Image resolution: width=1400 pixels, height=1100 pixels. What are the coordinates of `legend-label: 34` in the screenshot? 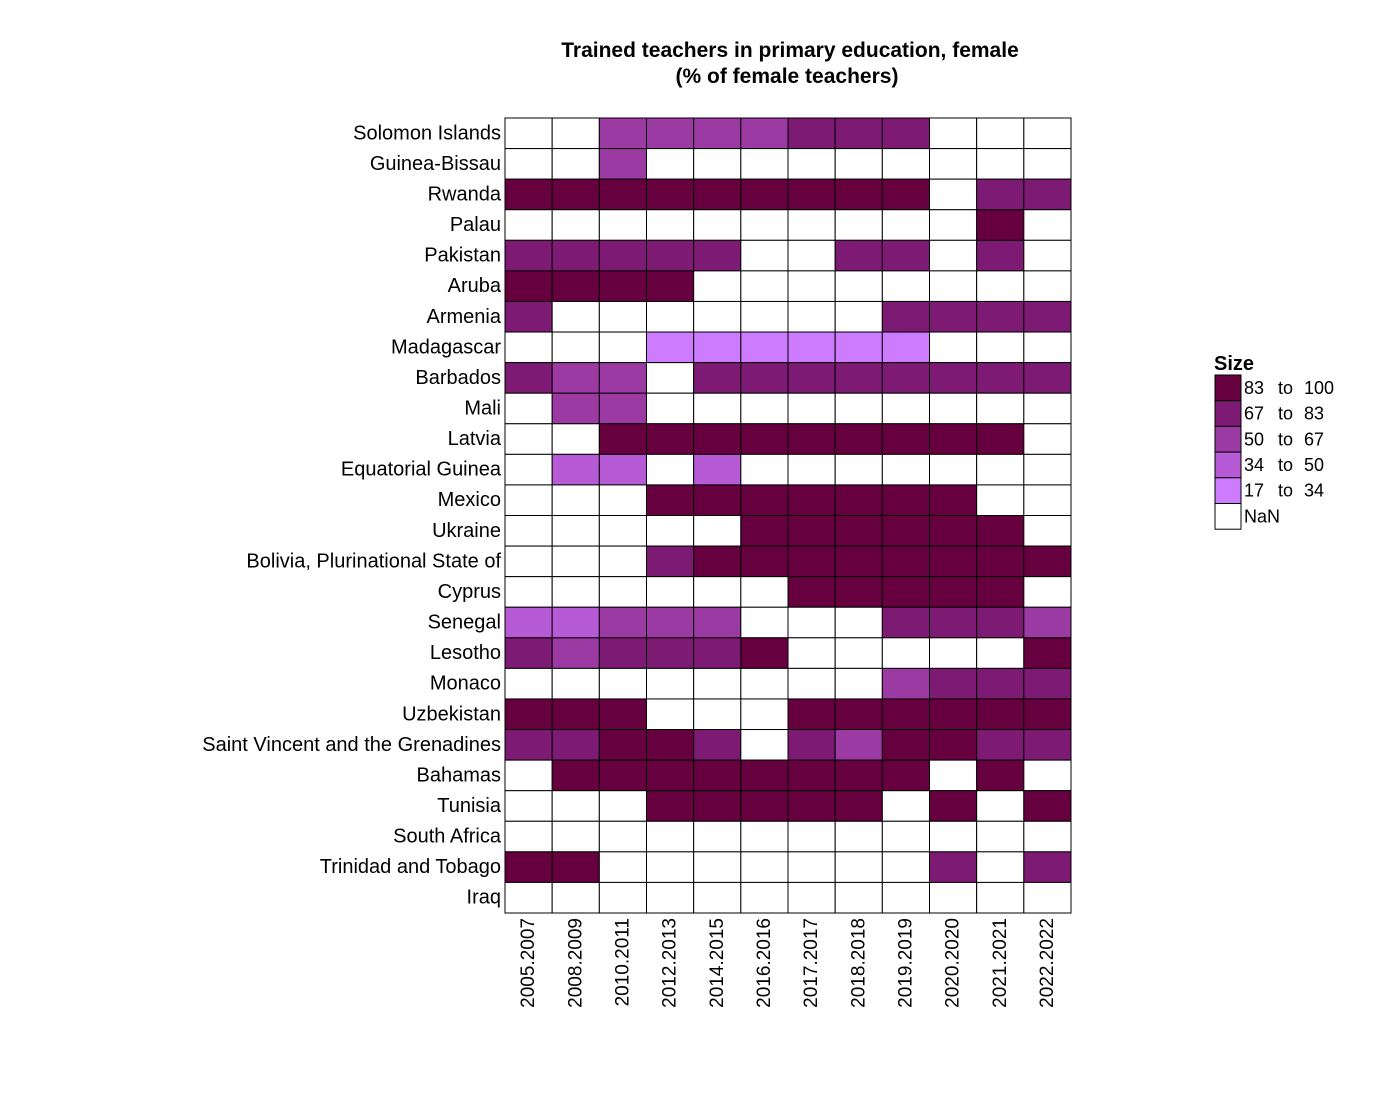 It's located at (1254, 465).